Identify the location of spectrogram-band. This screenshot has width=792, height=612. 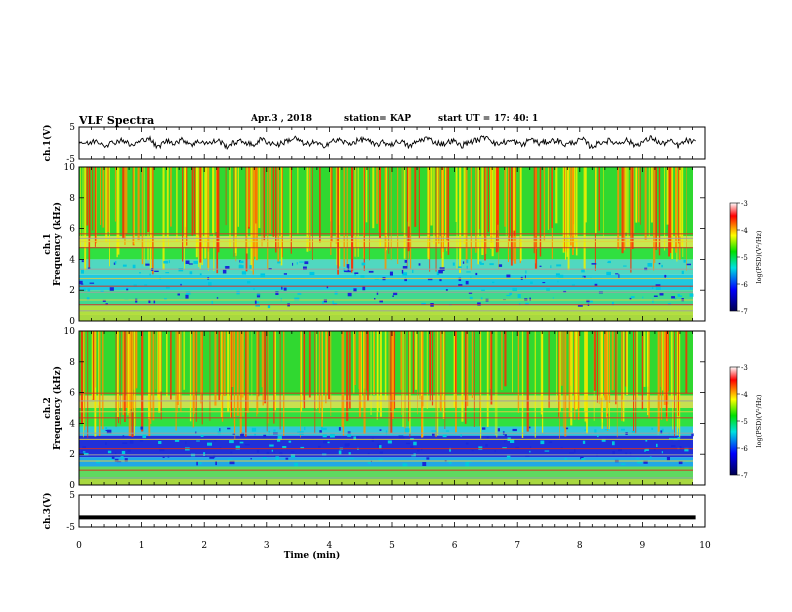
(386, 282).